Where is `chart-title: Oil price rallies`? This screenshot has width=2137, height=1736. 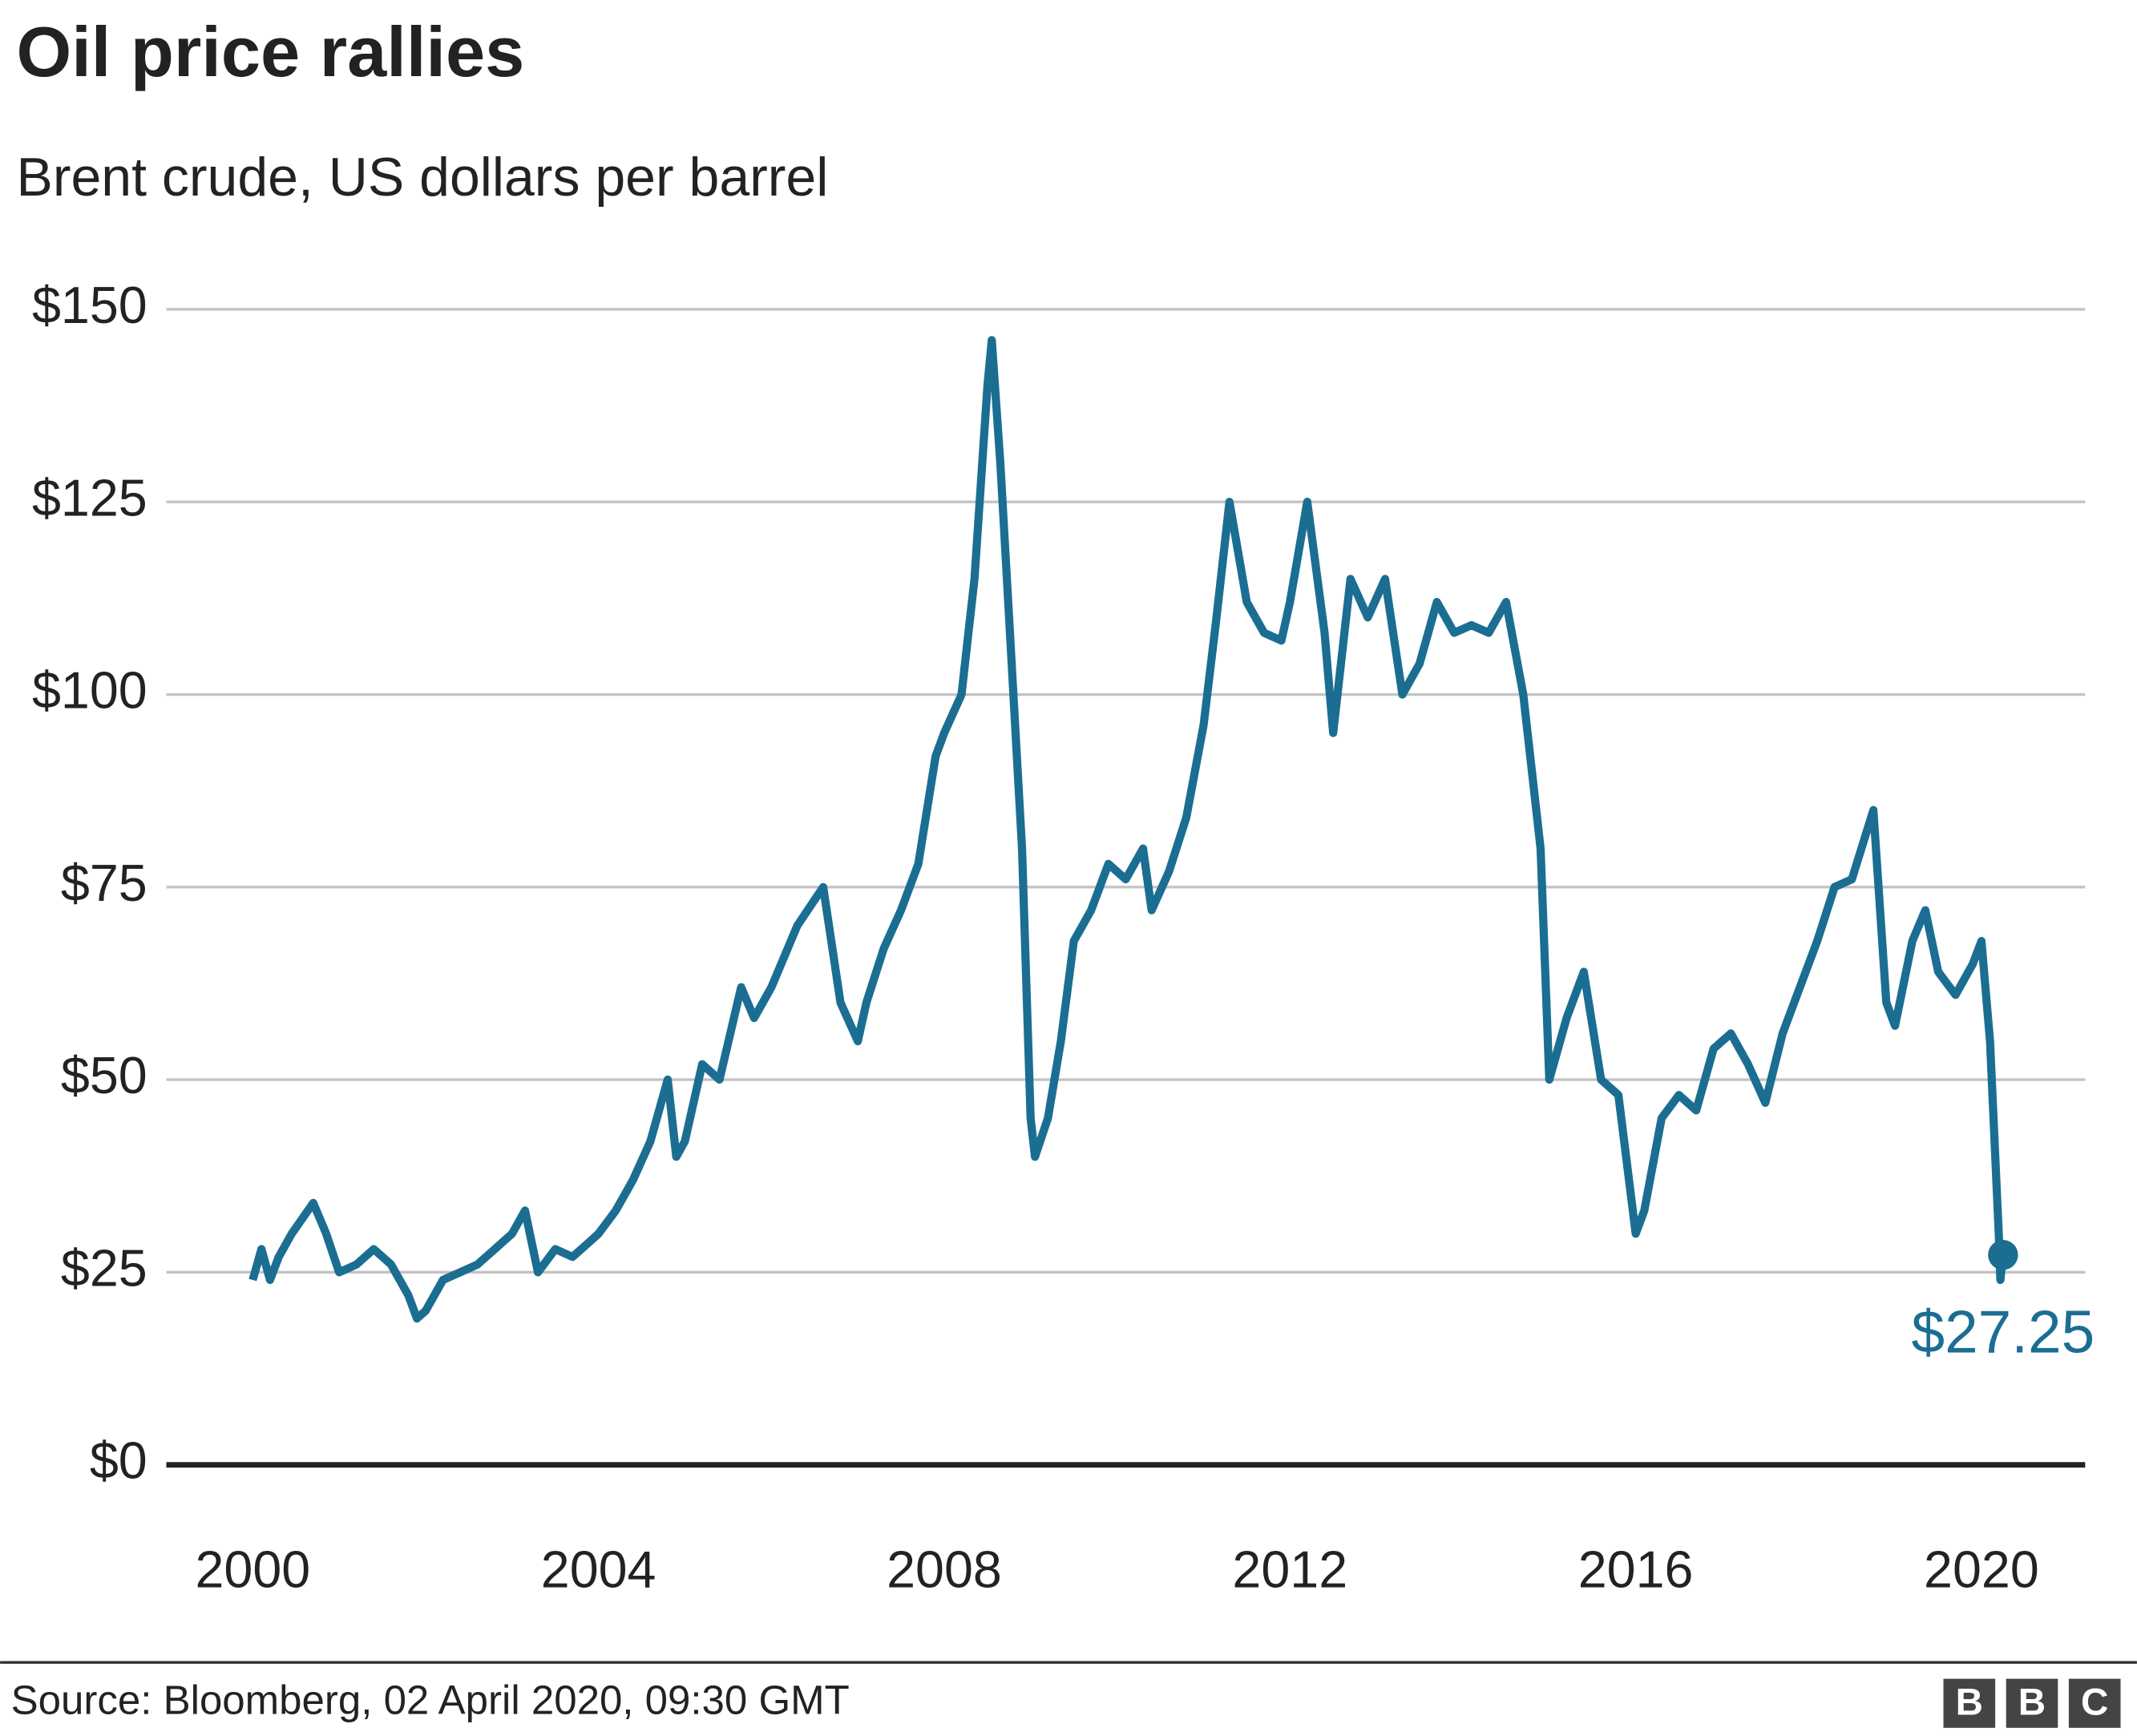
chart-title: Oil price rallies is located at coordinates (270, 52).